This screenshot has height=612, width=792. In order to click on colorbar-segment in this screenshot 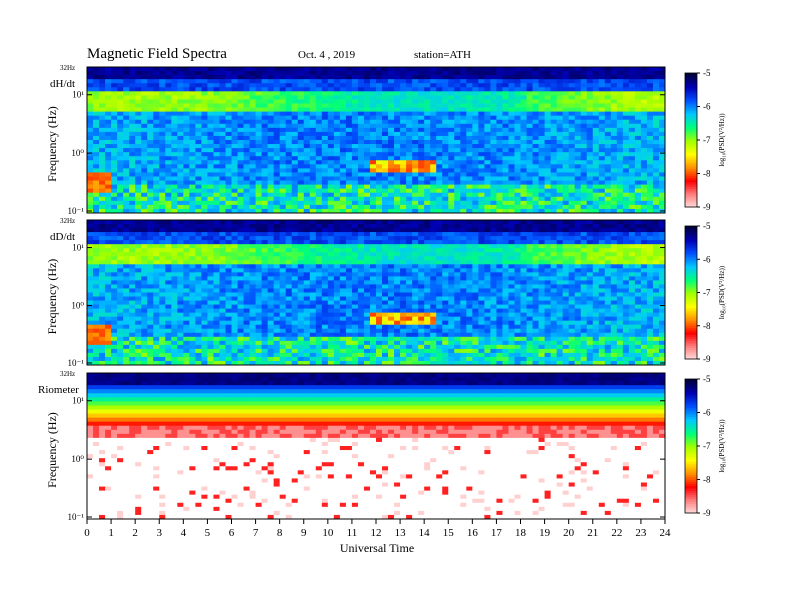, I will do `click(691, 193)`.